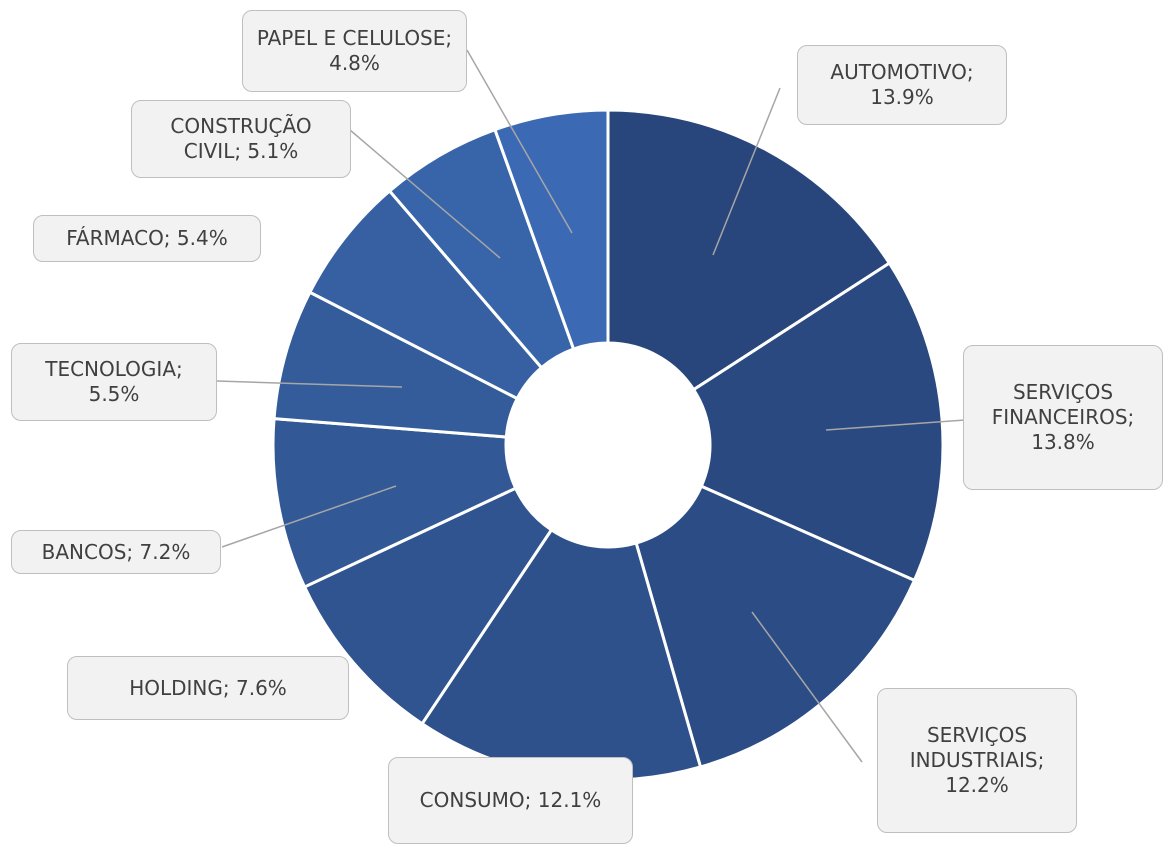 This screenshot has height=850, width=1168. Describe the element at coordinates (147, 238) in the screenshot. I see `data-label: FÁRMACO; 5.4%` at that location.